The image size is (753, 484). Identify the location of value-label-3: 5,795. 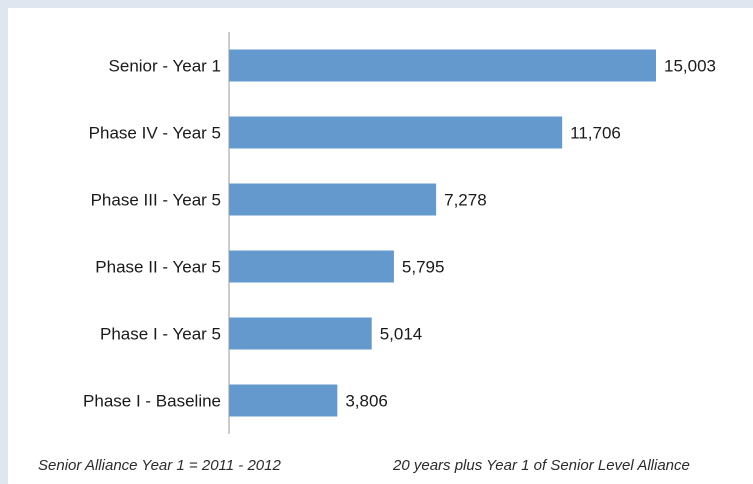
(423, 267).